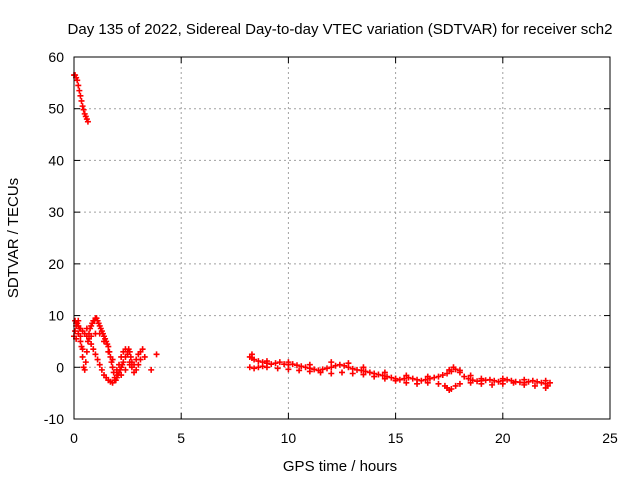 The image size is (640, 480). Describe the element at coordinates (54, 419) in the screenshot. I see `y-tick-label: -10` at that location.